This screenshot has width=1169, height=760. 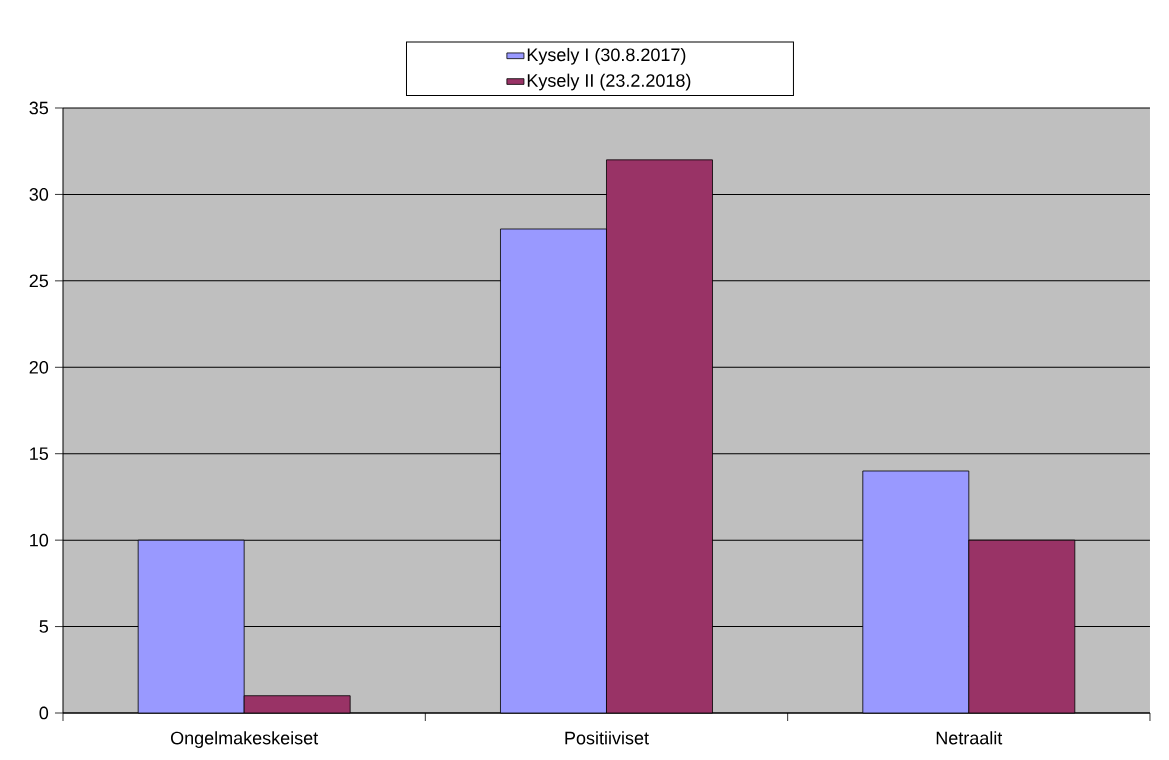 I want to click on x-tick-label: Positiiviset, so click(x=607, y=738).